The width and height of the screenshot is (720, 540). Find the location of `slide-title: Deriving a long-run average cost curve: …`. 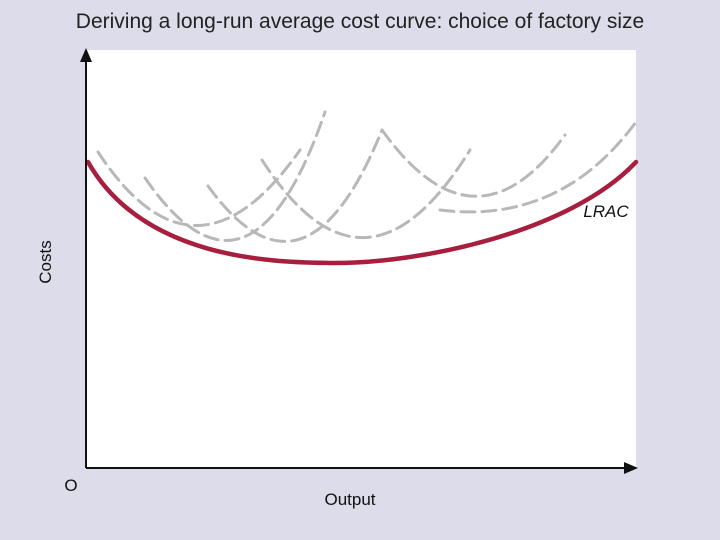

slide-title: Deriving a long-run average cost curve: … is located at coordinates (360, 21).